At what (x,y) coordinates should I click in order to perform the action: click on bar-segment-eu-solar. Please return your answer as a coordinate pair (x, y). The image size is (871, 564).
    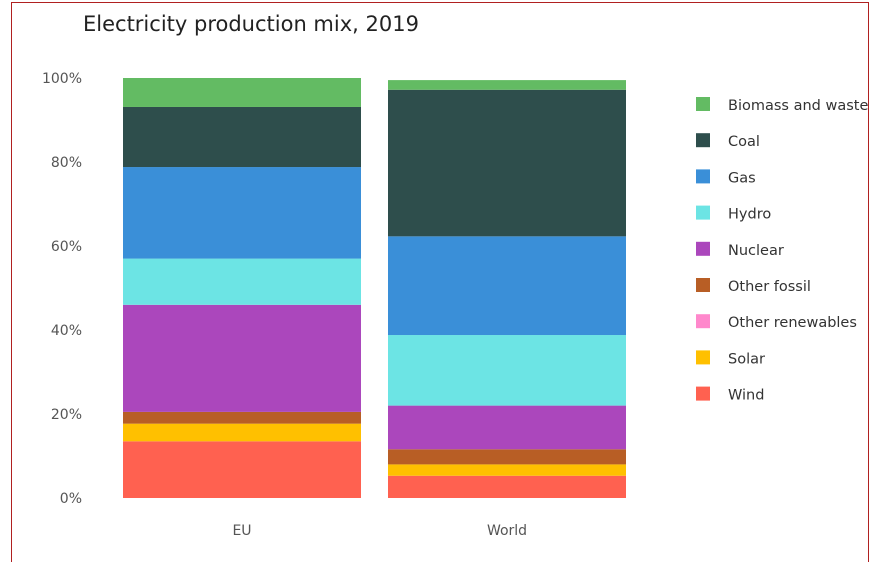
    Looking at the image, I should click on (242, 432).